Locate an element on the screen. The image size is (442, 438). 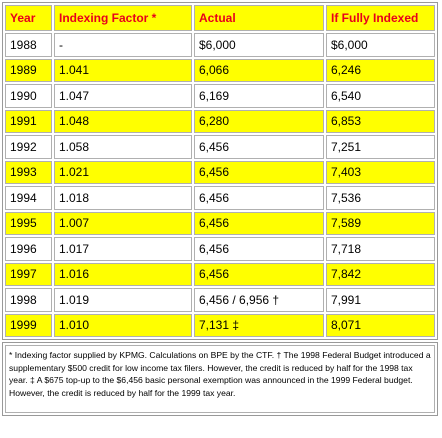
table-row: 1988- $6,000 $6,000 is located at coordinates (220, 45).